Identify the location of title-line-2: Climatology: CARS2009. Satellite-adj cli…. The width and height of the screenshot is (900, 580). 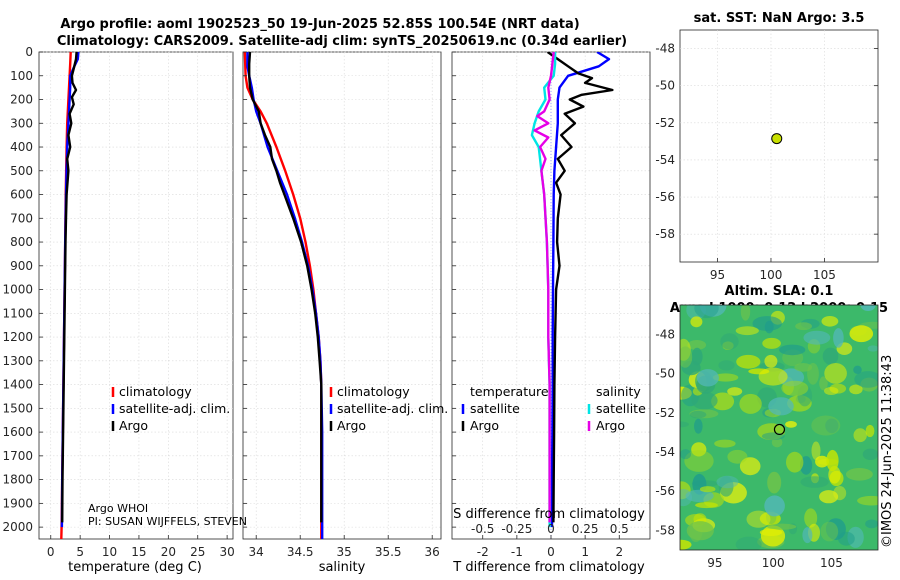
(342, 41).